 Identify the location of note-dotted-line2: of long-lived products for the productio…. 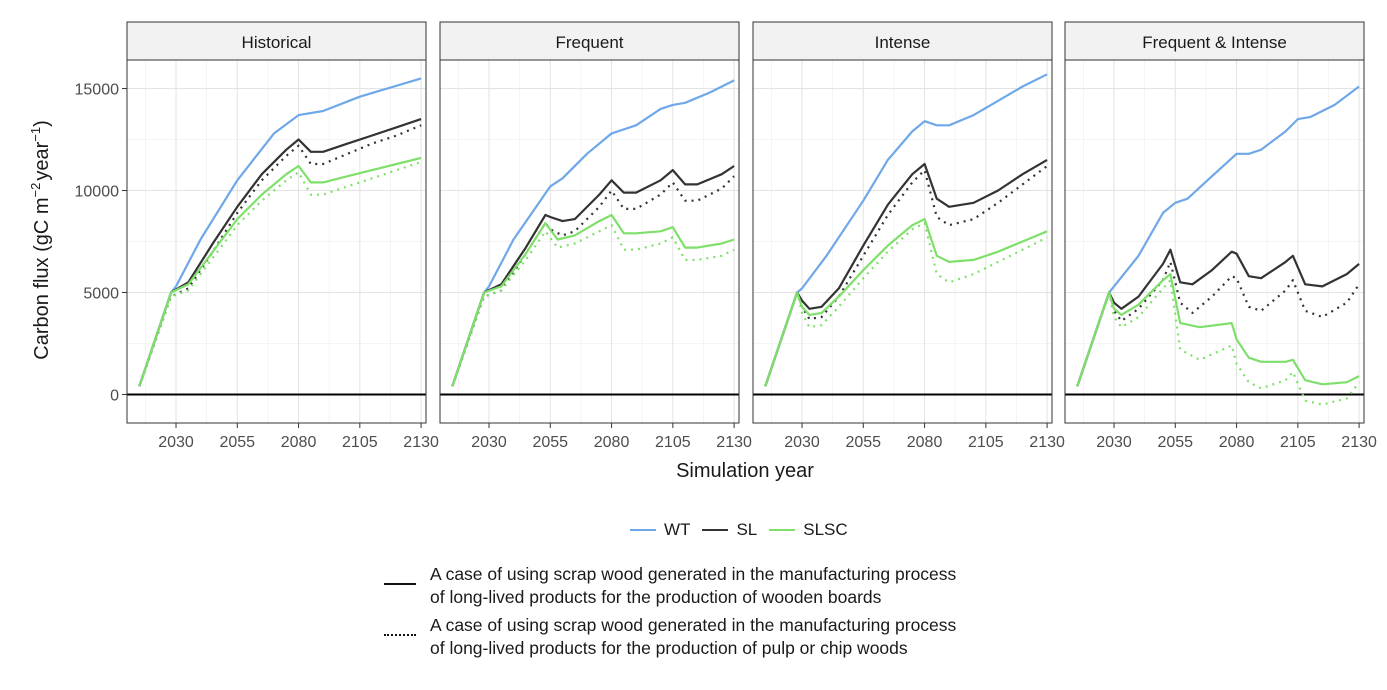
(669, 648).